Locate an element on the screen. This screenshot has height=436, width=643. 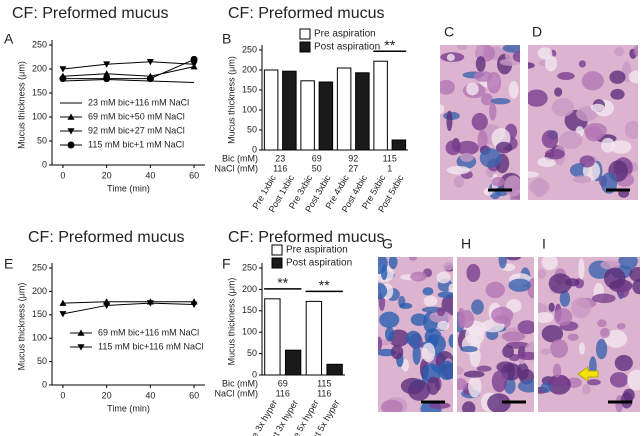
y-tick-label: 200 is located at coordinates (39, 291).